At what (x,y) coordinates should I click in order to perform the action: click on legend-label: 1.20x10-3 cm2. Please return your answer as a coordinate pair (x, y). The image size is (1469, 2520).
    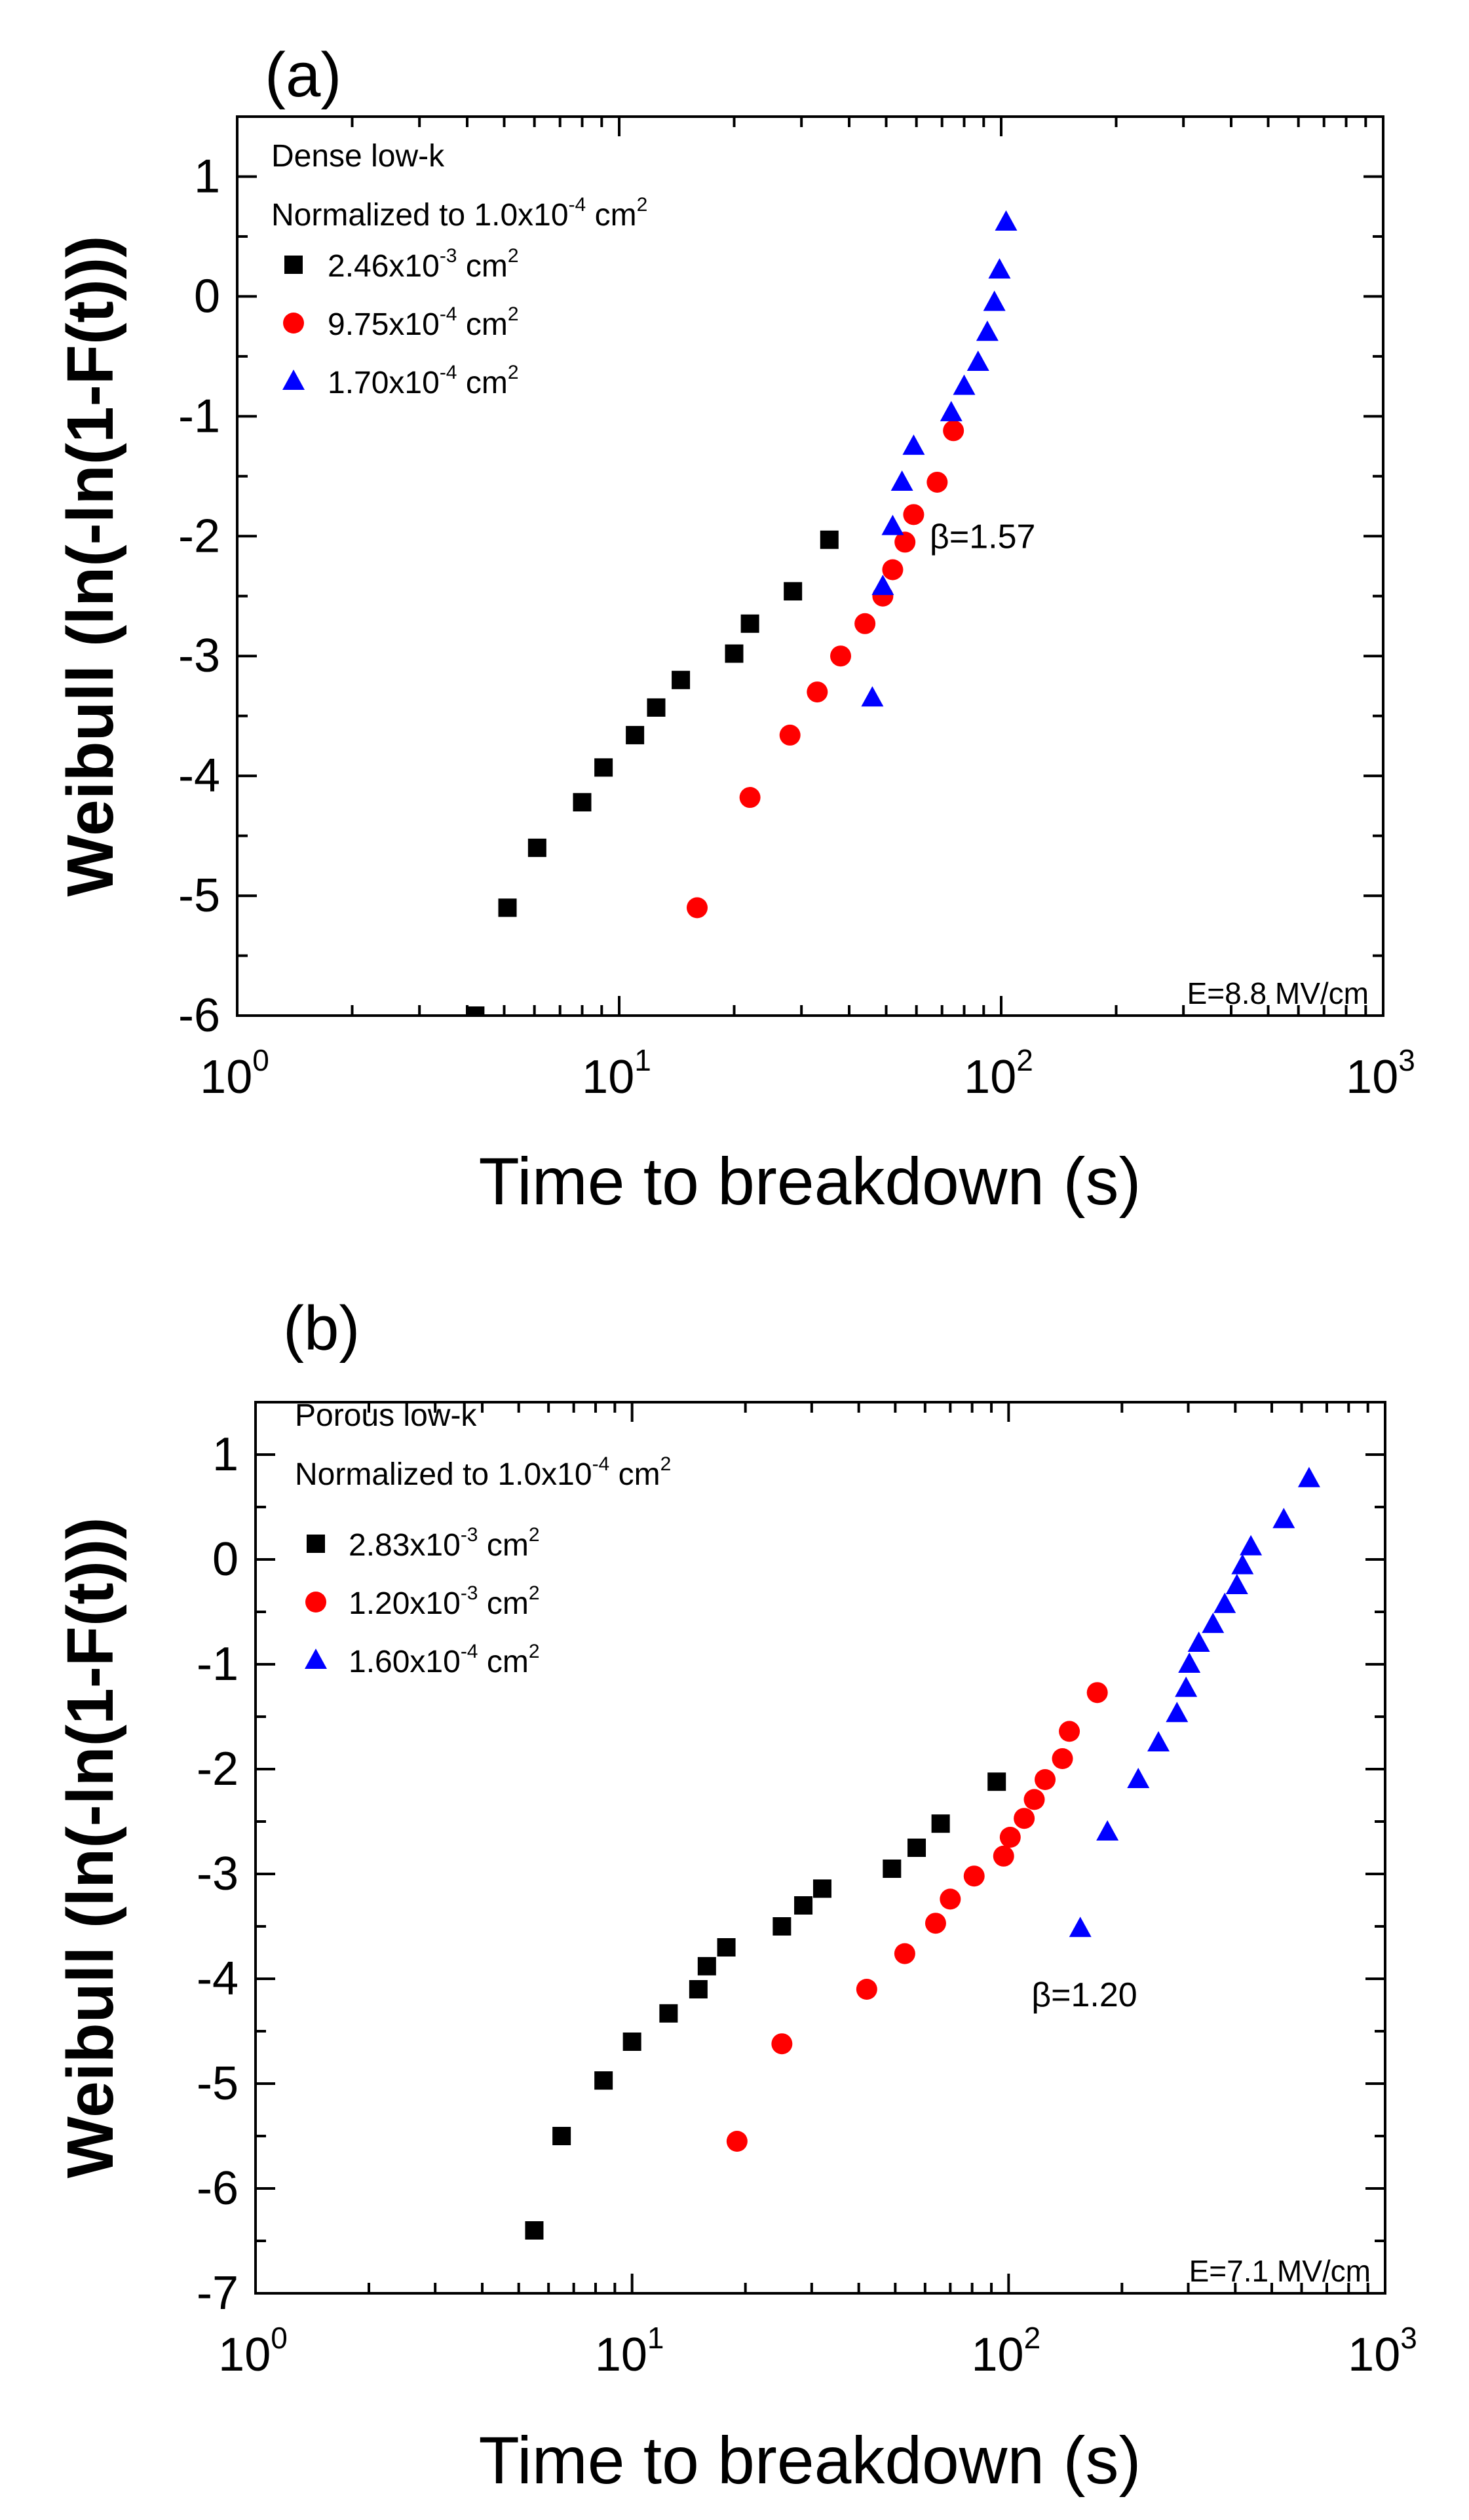
    Looking at the image, I should click on (444, 1601).